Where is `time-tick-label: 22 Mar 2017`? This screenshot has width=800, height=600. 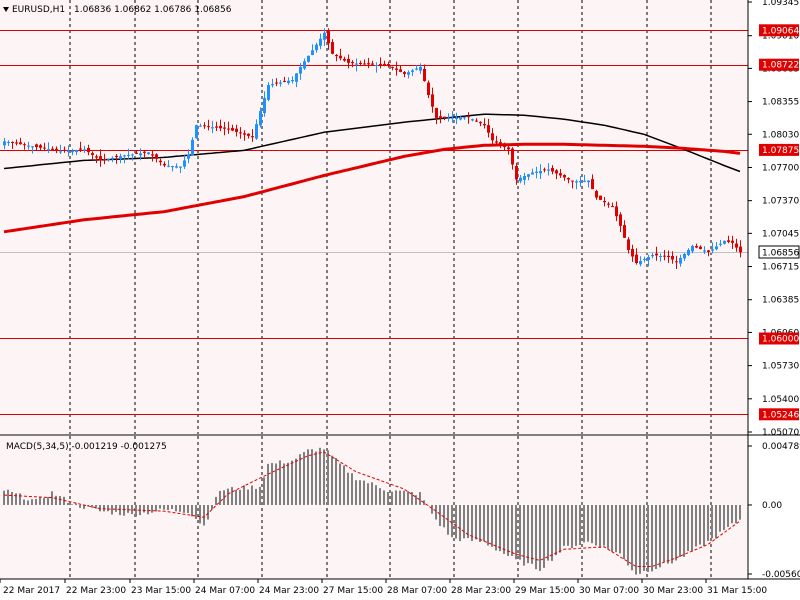
time-tick-label: 22 Mar 2017 is located at coordinates (31, 591).